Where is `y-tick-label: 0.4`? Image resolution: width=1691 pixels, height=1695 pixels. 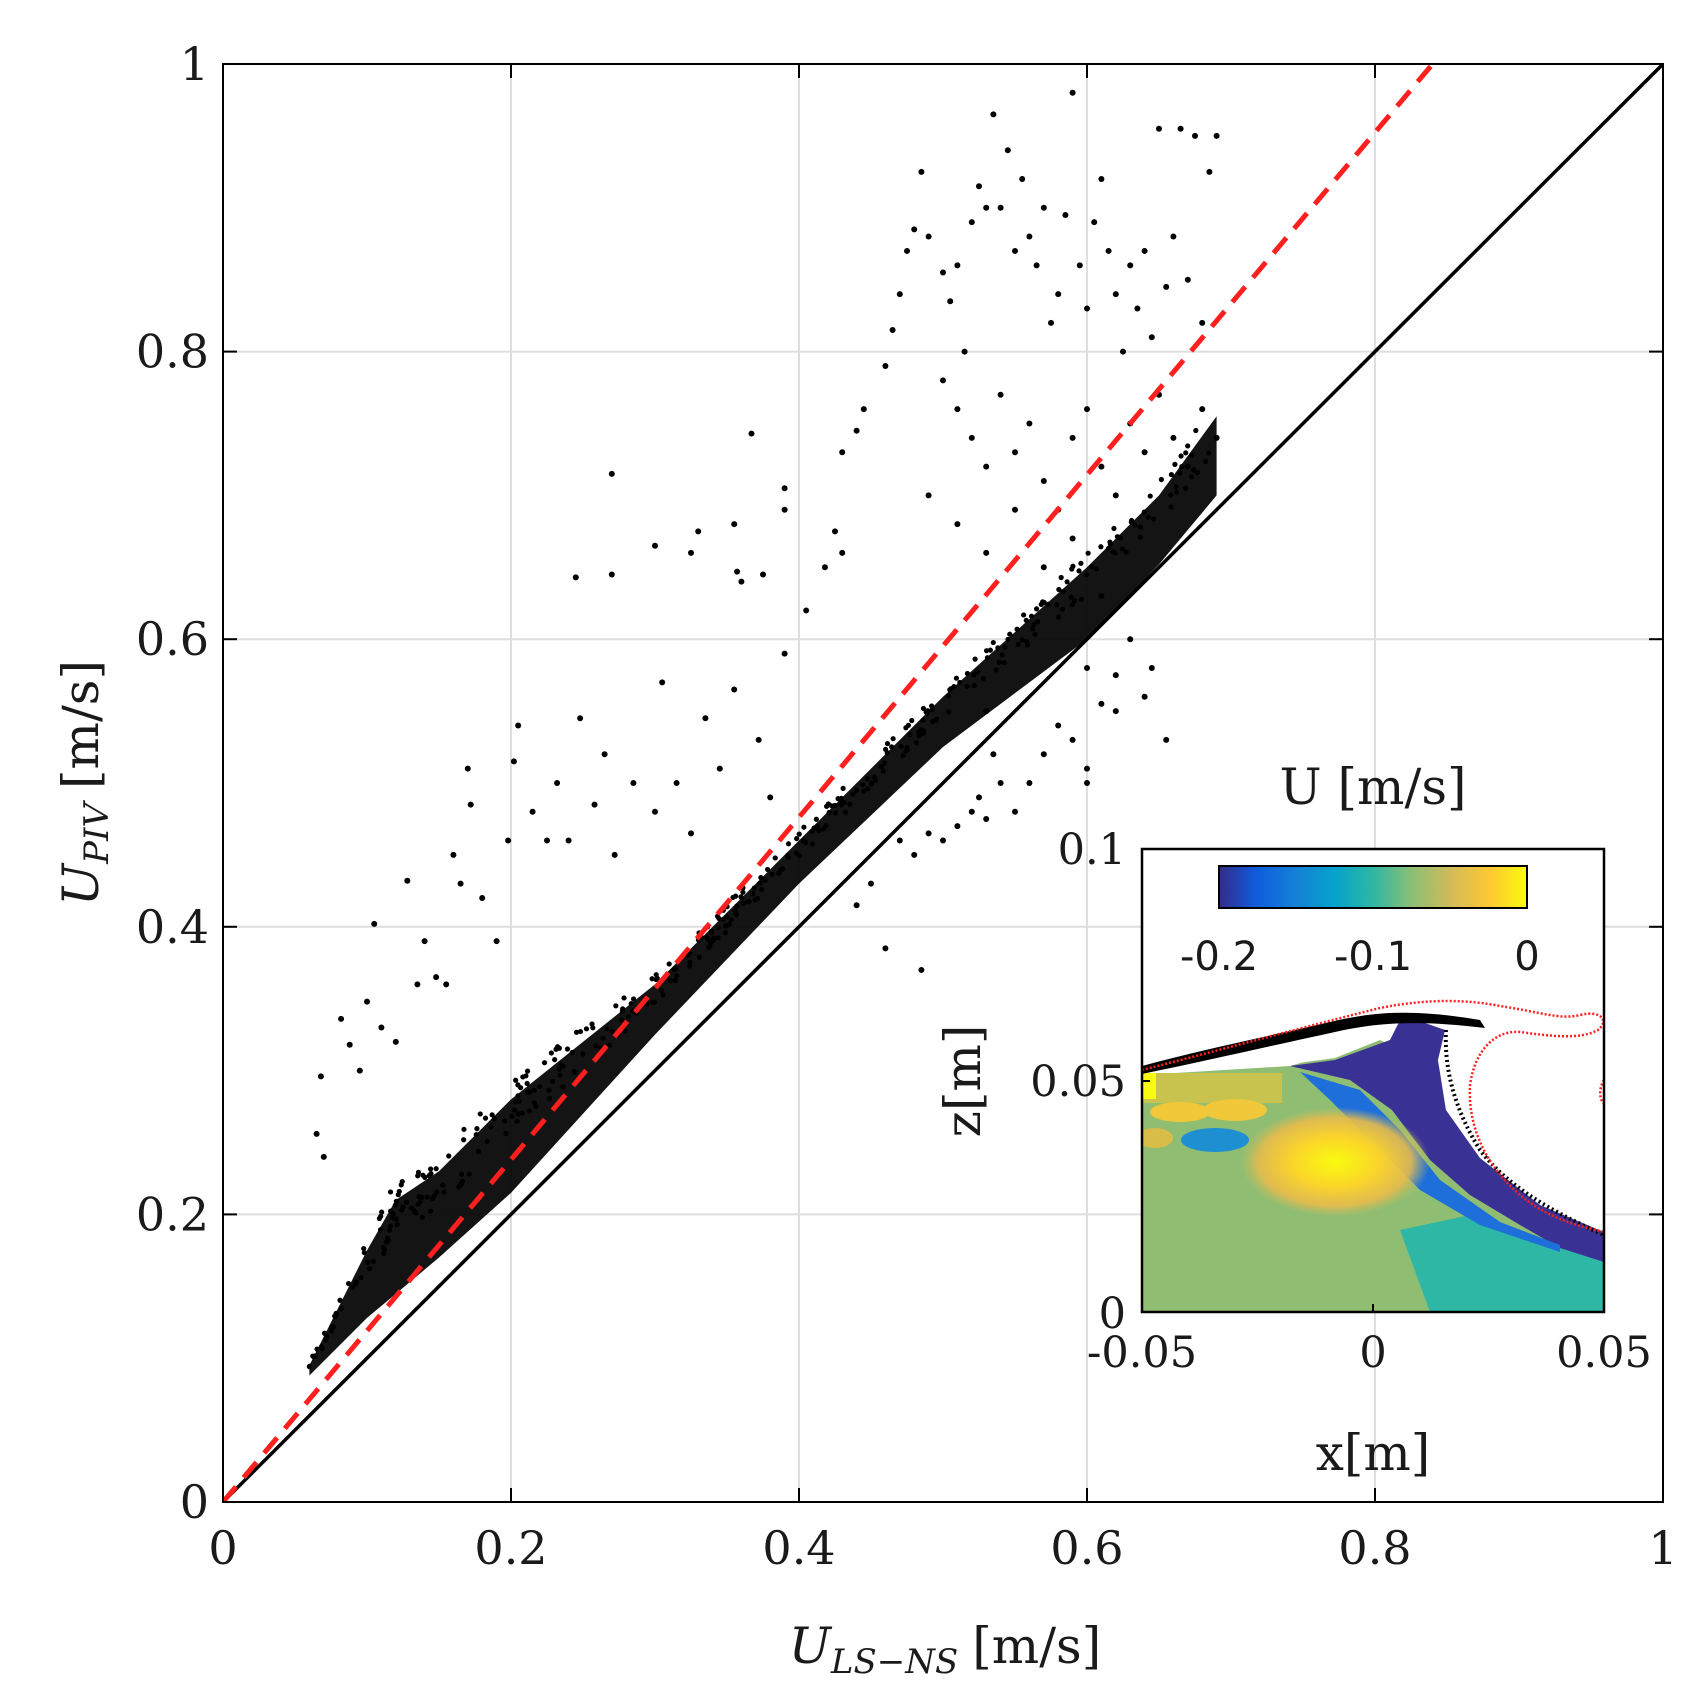
y-tick-label: 0.4 is located at coordinates (172, 927).